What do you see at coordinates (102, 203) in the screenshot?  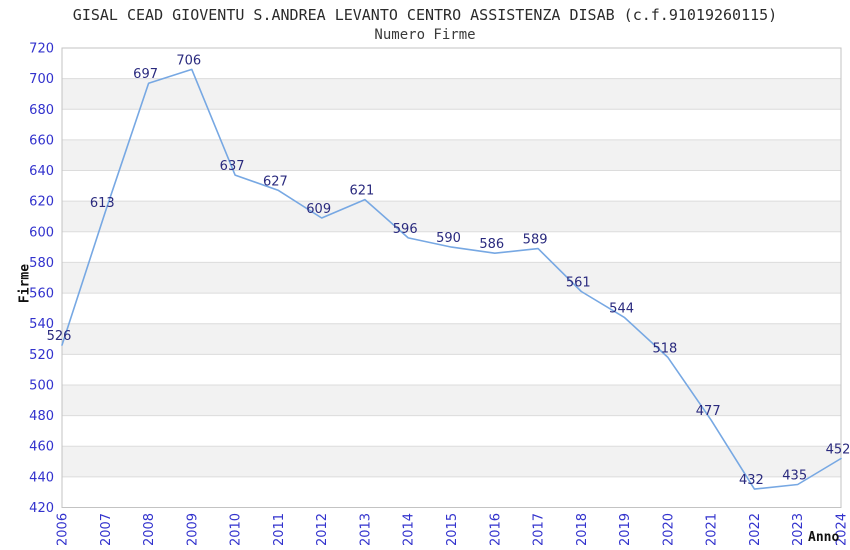 I see `data-point-label: 613` at bounding box center [102, 203].